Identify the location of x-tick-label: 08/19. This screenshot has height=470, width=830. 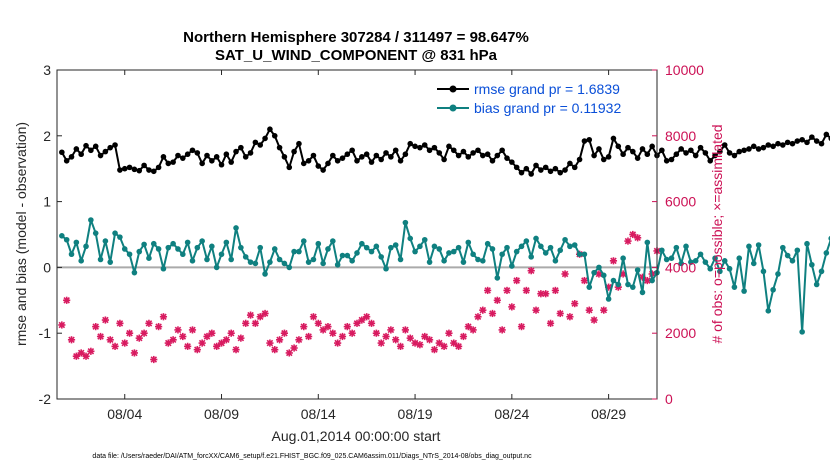
(415, 414).